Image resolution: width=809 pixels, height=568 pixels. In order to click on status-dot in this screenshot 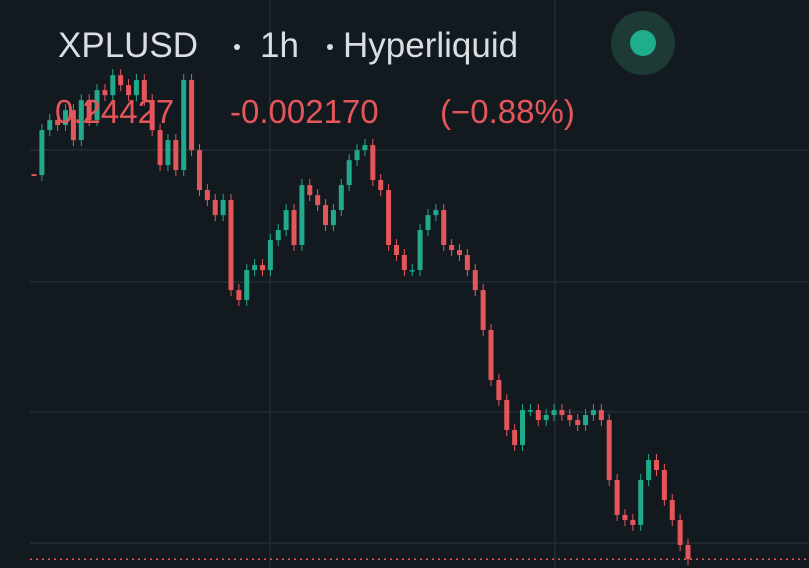, I will do `click(643, 43)`.